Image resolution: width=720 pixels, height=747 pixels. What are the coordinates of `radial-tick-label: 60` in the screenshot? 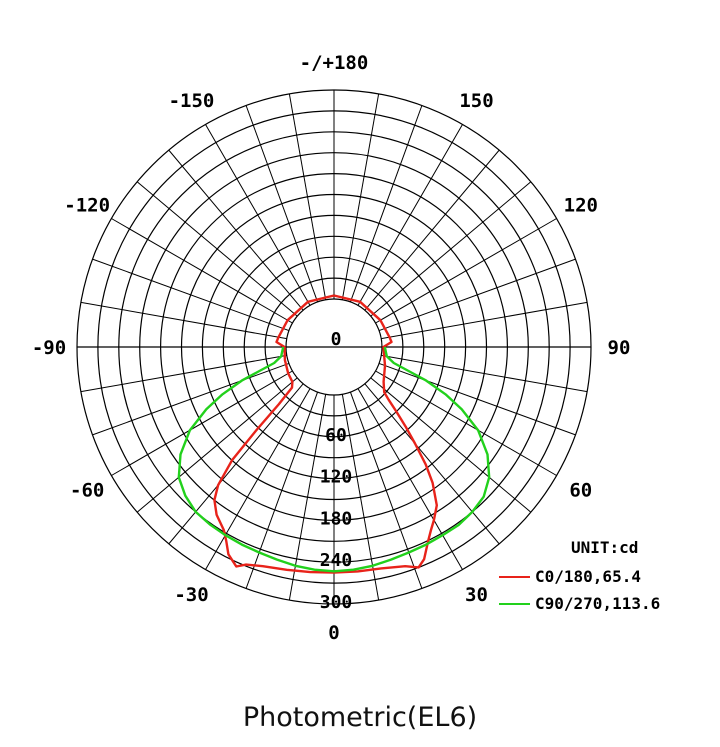 It's located at (336, 435).